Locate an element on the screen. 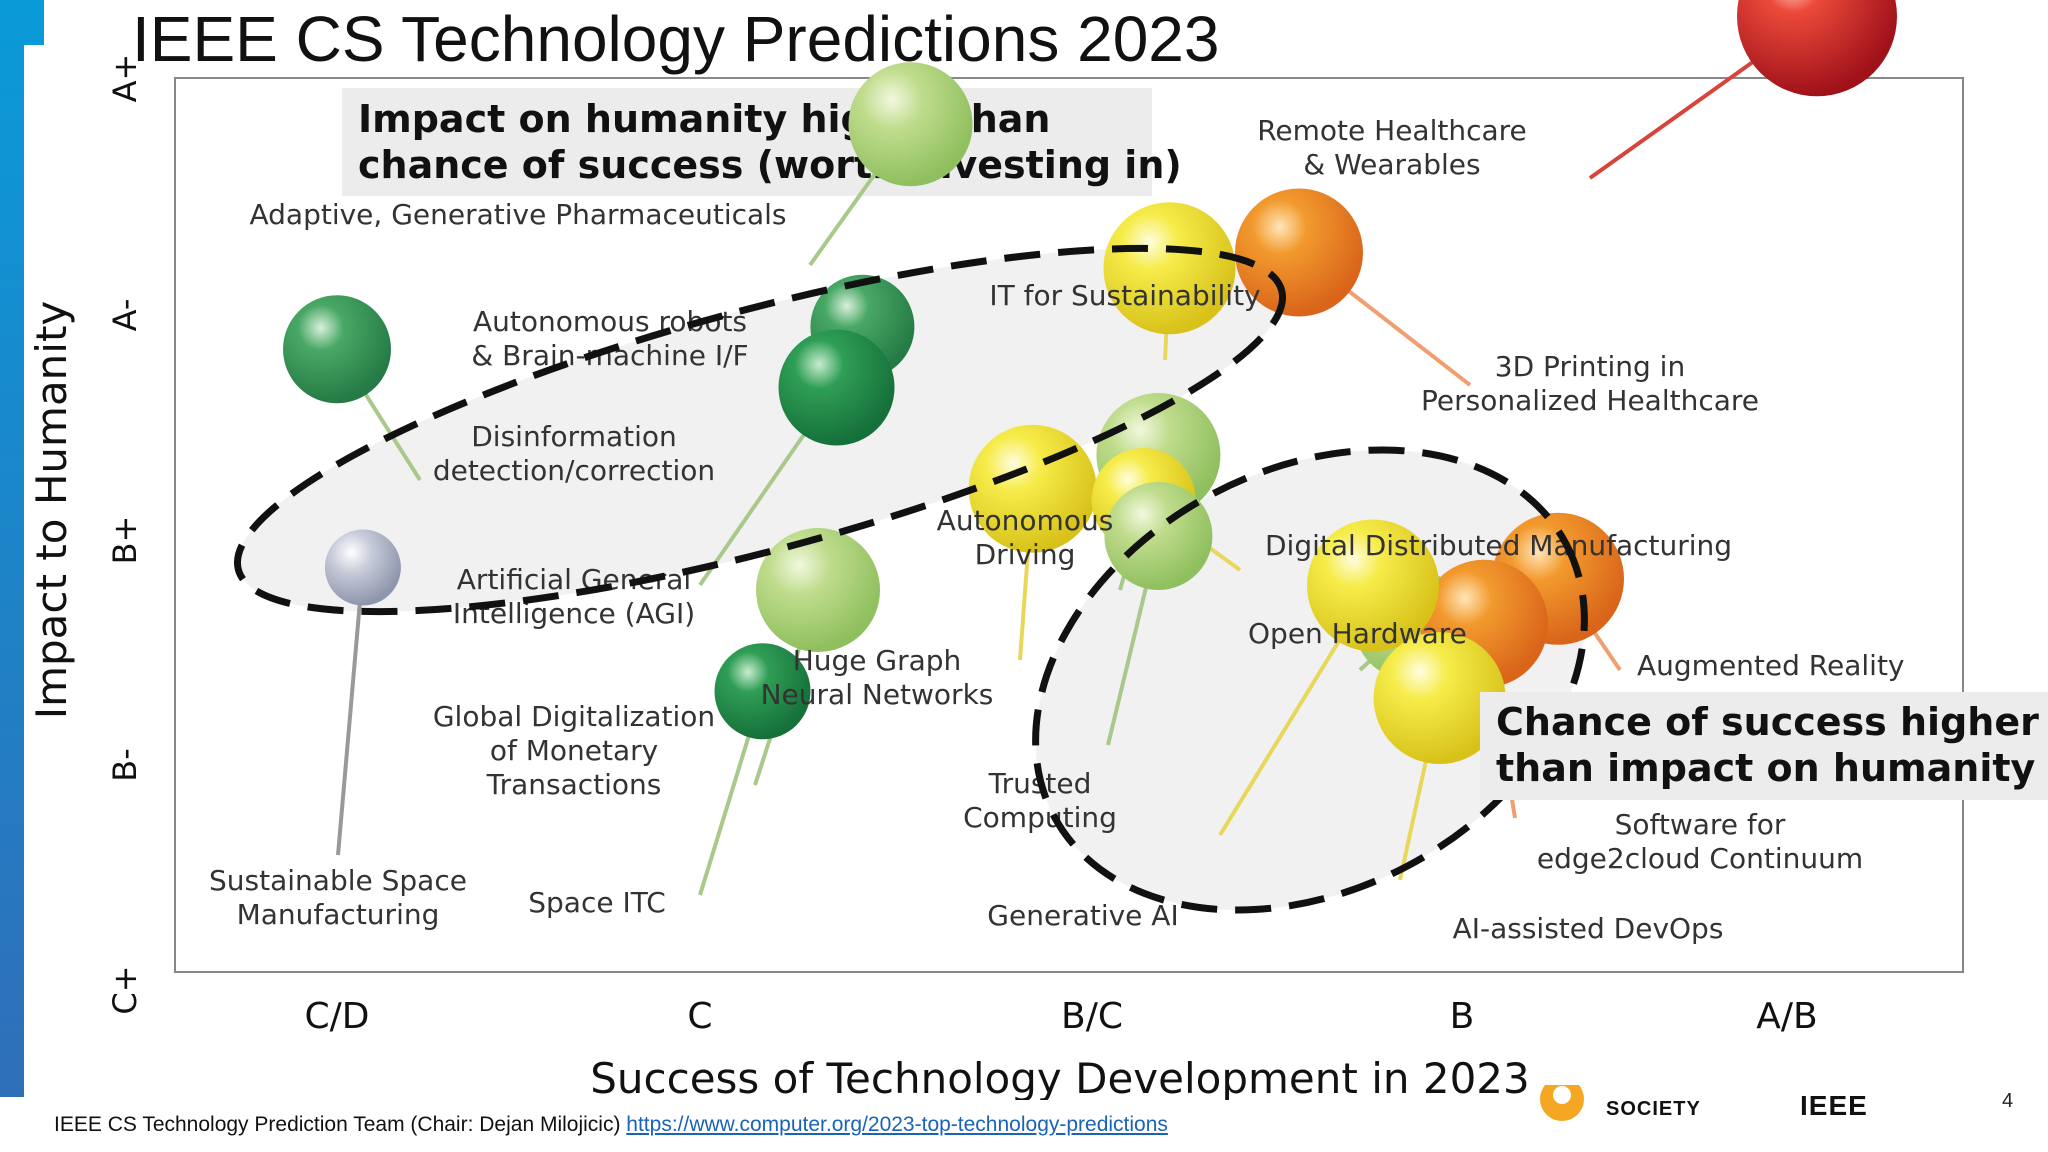  x-tick-label: B/C is located at coordinates (1092, 1016).